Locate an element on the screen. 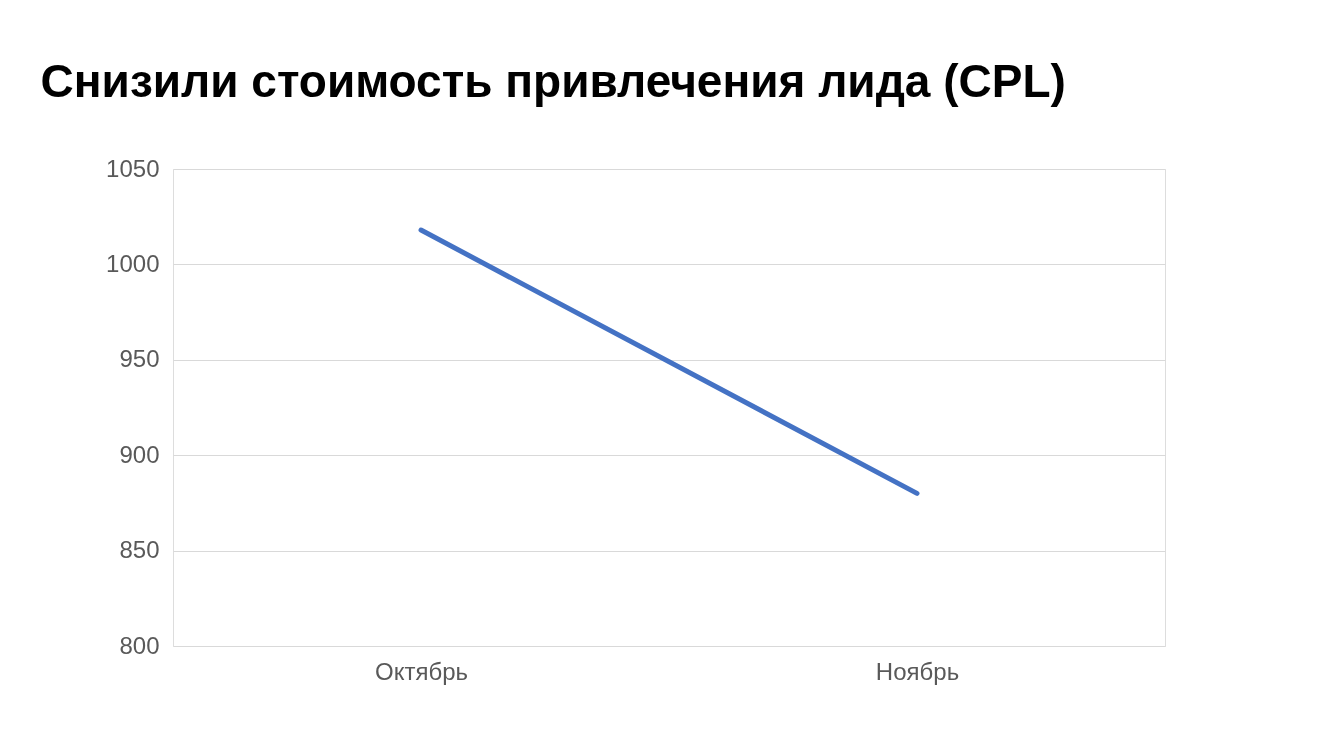 The height and width of the screenshot is (754, 1340). x-tick-label: Ноябрь is located at coordinates (917, 671).